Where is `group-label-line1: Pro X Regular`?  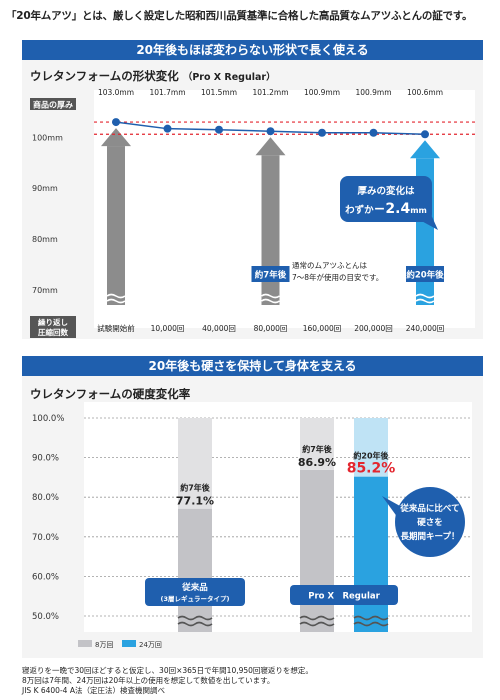 group-label-line1: Pro X Regular is located at coordinates (344, 597).